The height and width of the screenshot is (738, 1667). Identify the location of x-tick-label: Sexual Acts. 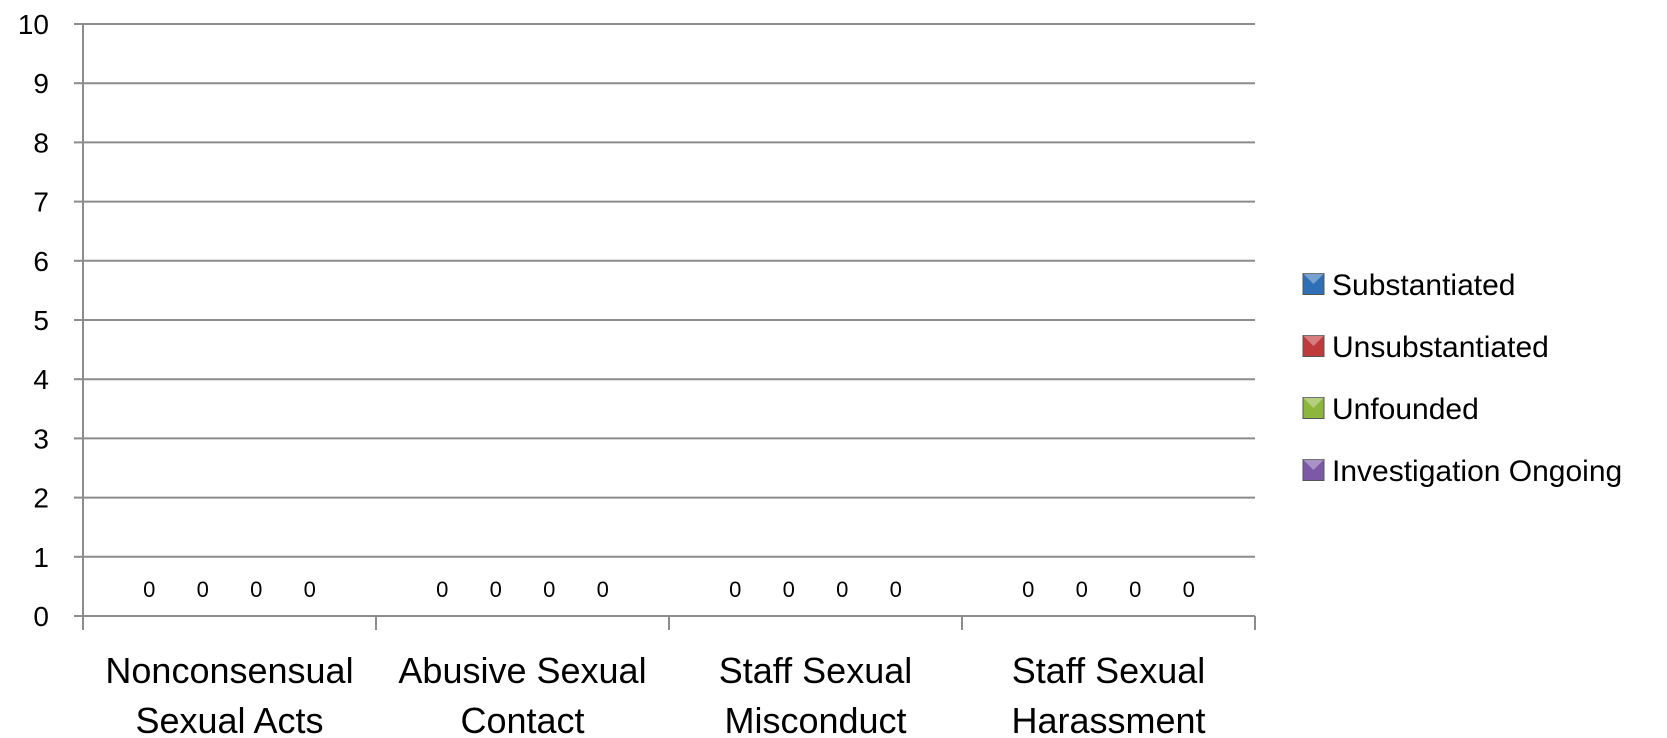
(229, 719).